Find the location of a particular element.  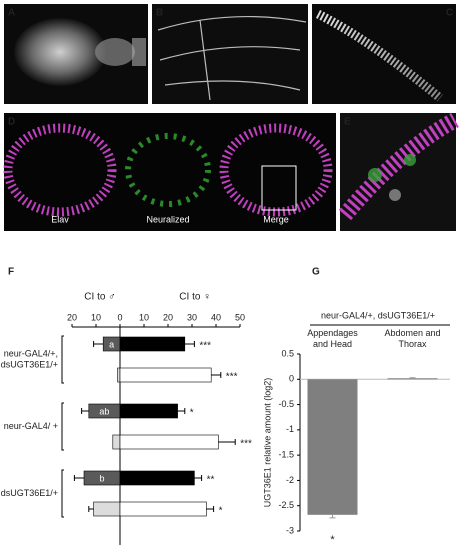

panel-letter: C is located at coordinates (449, 13).